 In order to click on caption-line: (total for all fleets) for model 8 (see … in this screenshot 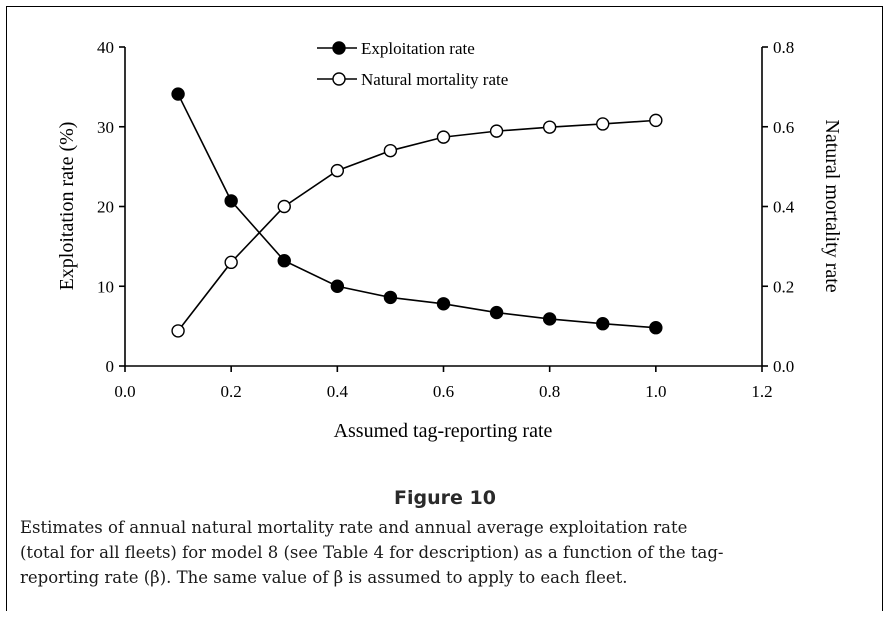, I will do `click(372, 552)`.